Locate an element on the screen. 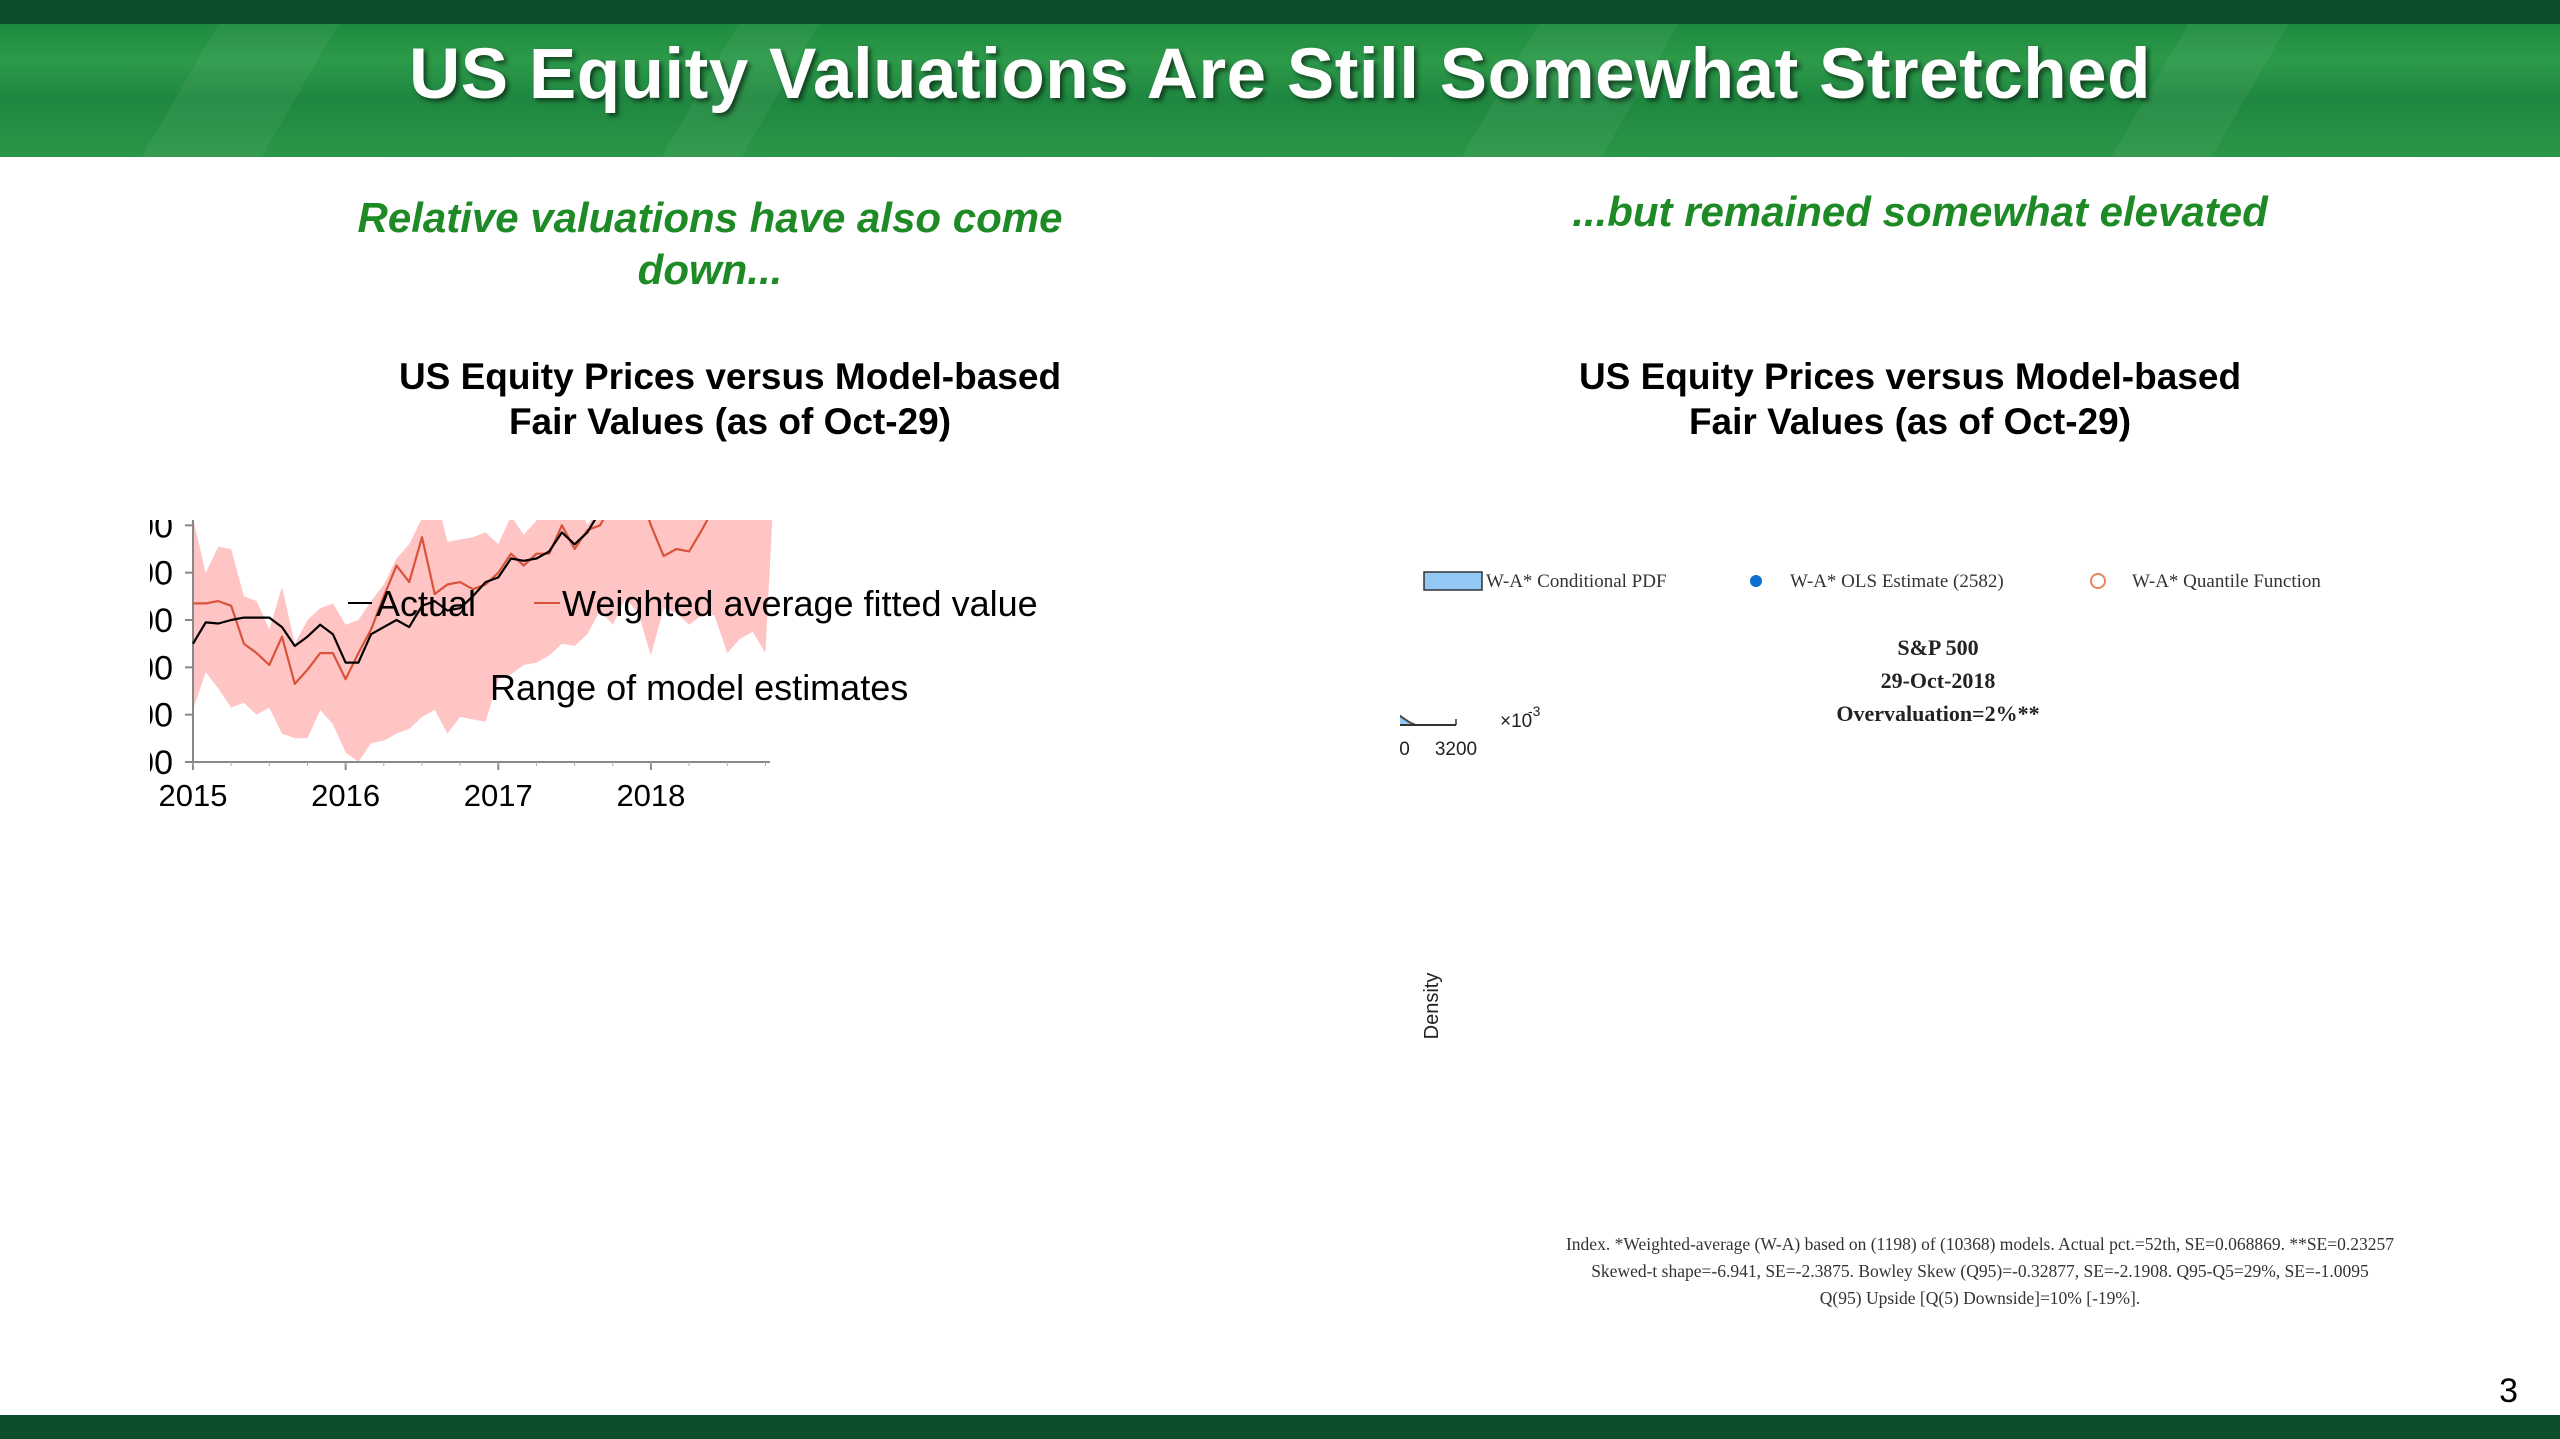  series-lines-layer is located at coordinates (450, 602).